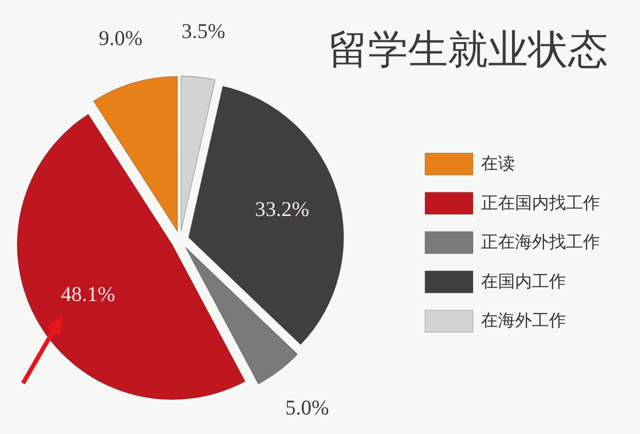  What do you see at coordinates (523, 282) in the screenshot?
I see `legend-label: 在国内工作` at bounding box center [523, 282].